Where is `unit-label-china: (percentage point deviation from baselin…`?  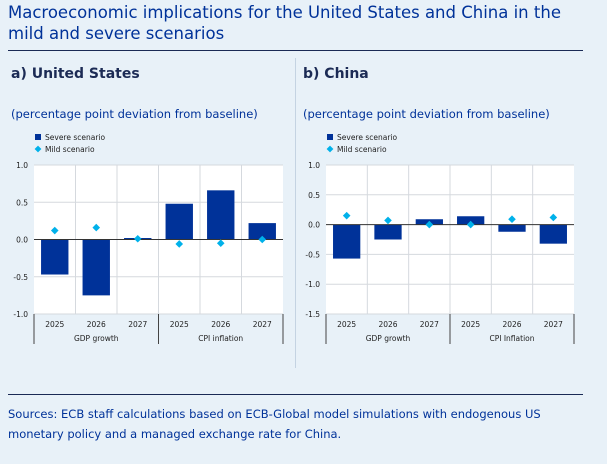 unit-label-china: (percentage point deviation from baselin… is located at coordinates (426, 114).